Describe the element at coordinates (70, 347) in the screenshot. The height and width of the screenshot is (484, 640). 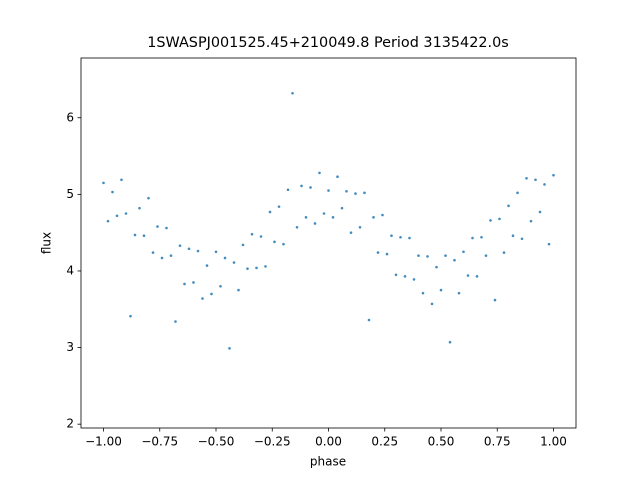
I see `y-tick-label: 3` at that location.